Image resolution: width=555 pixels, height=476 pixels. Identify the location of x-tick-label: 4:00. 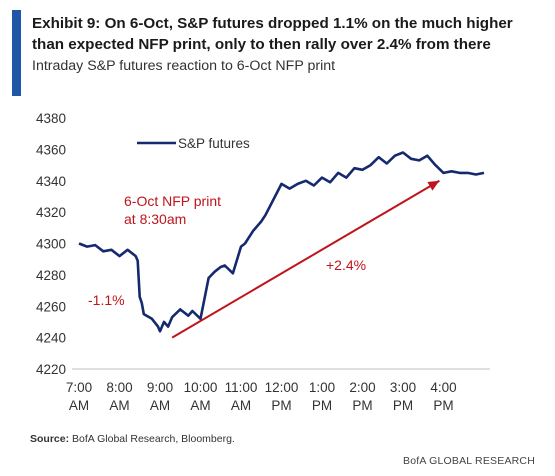
(443, 387).